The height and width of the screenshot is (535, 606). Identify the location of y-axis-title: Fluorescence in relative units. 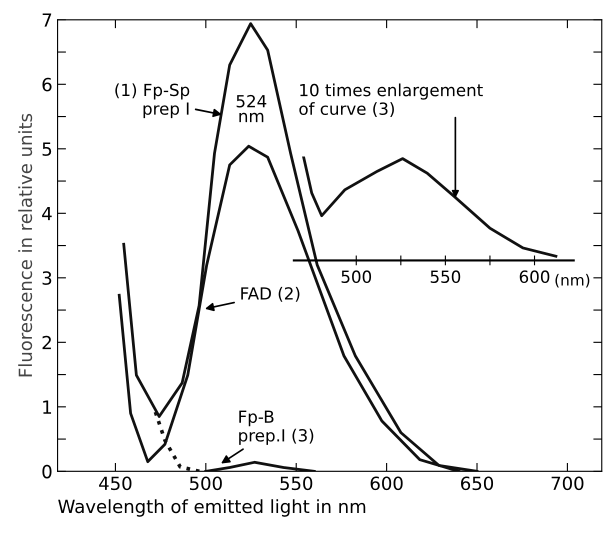
(25, 245).